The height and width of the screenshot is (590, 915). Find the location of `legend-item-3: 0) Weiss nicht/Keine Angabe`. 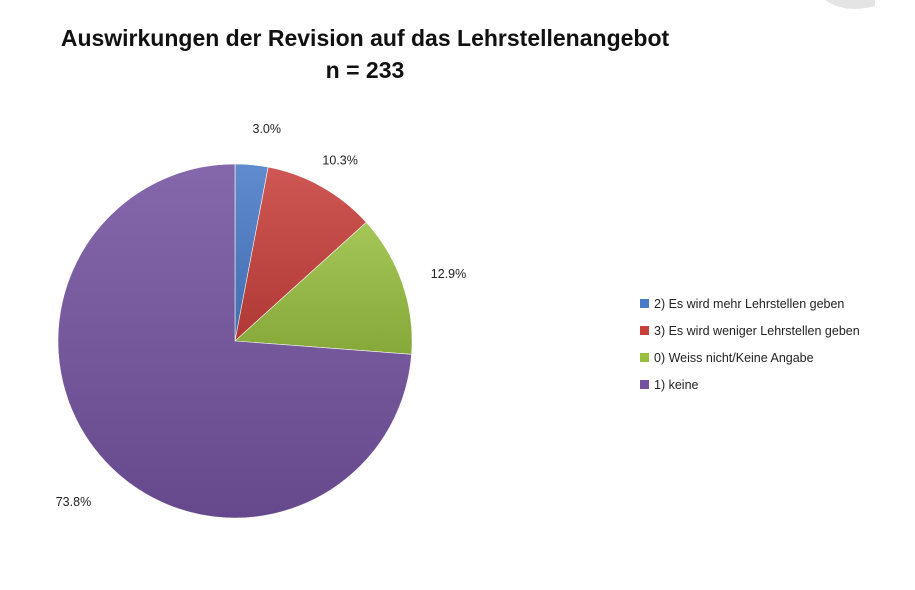

legend-item-3: 0) Weiss nicht/Keine Angabe is located at coordinates (770, 357).